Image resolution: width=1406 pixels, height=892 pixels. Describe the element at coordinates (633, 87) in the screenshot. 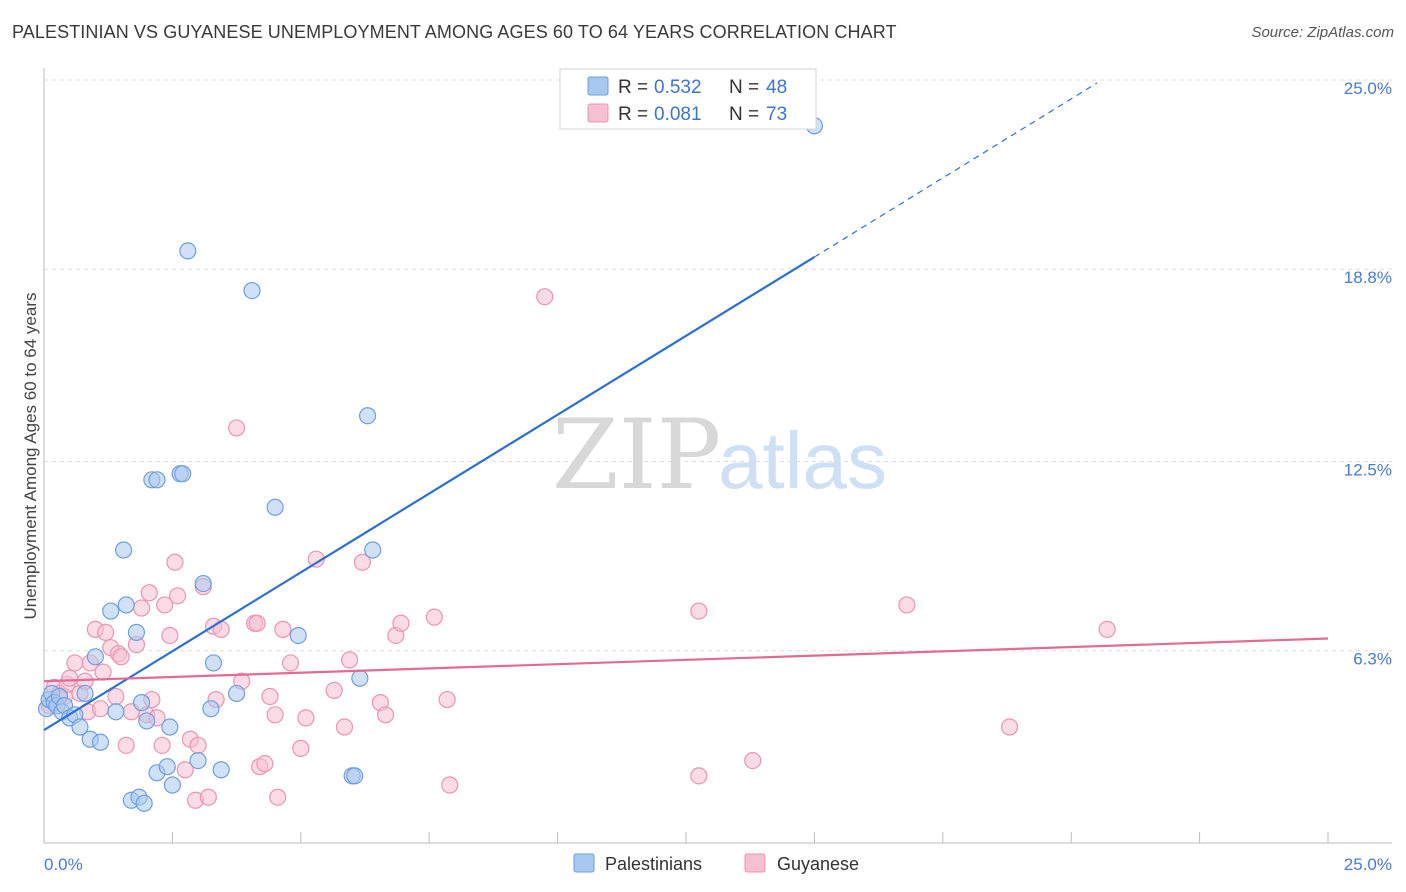

I see `legend-r-label-palestinians: R =` at that location.